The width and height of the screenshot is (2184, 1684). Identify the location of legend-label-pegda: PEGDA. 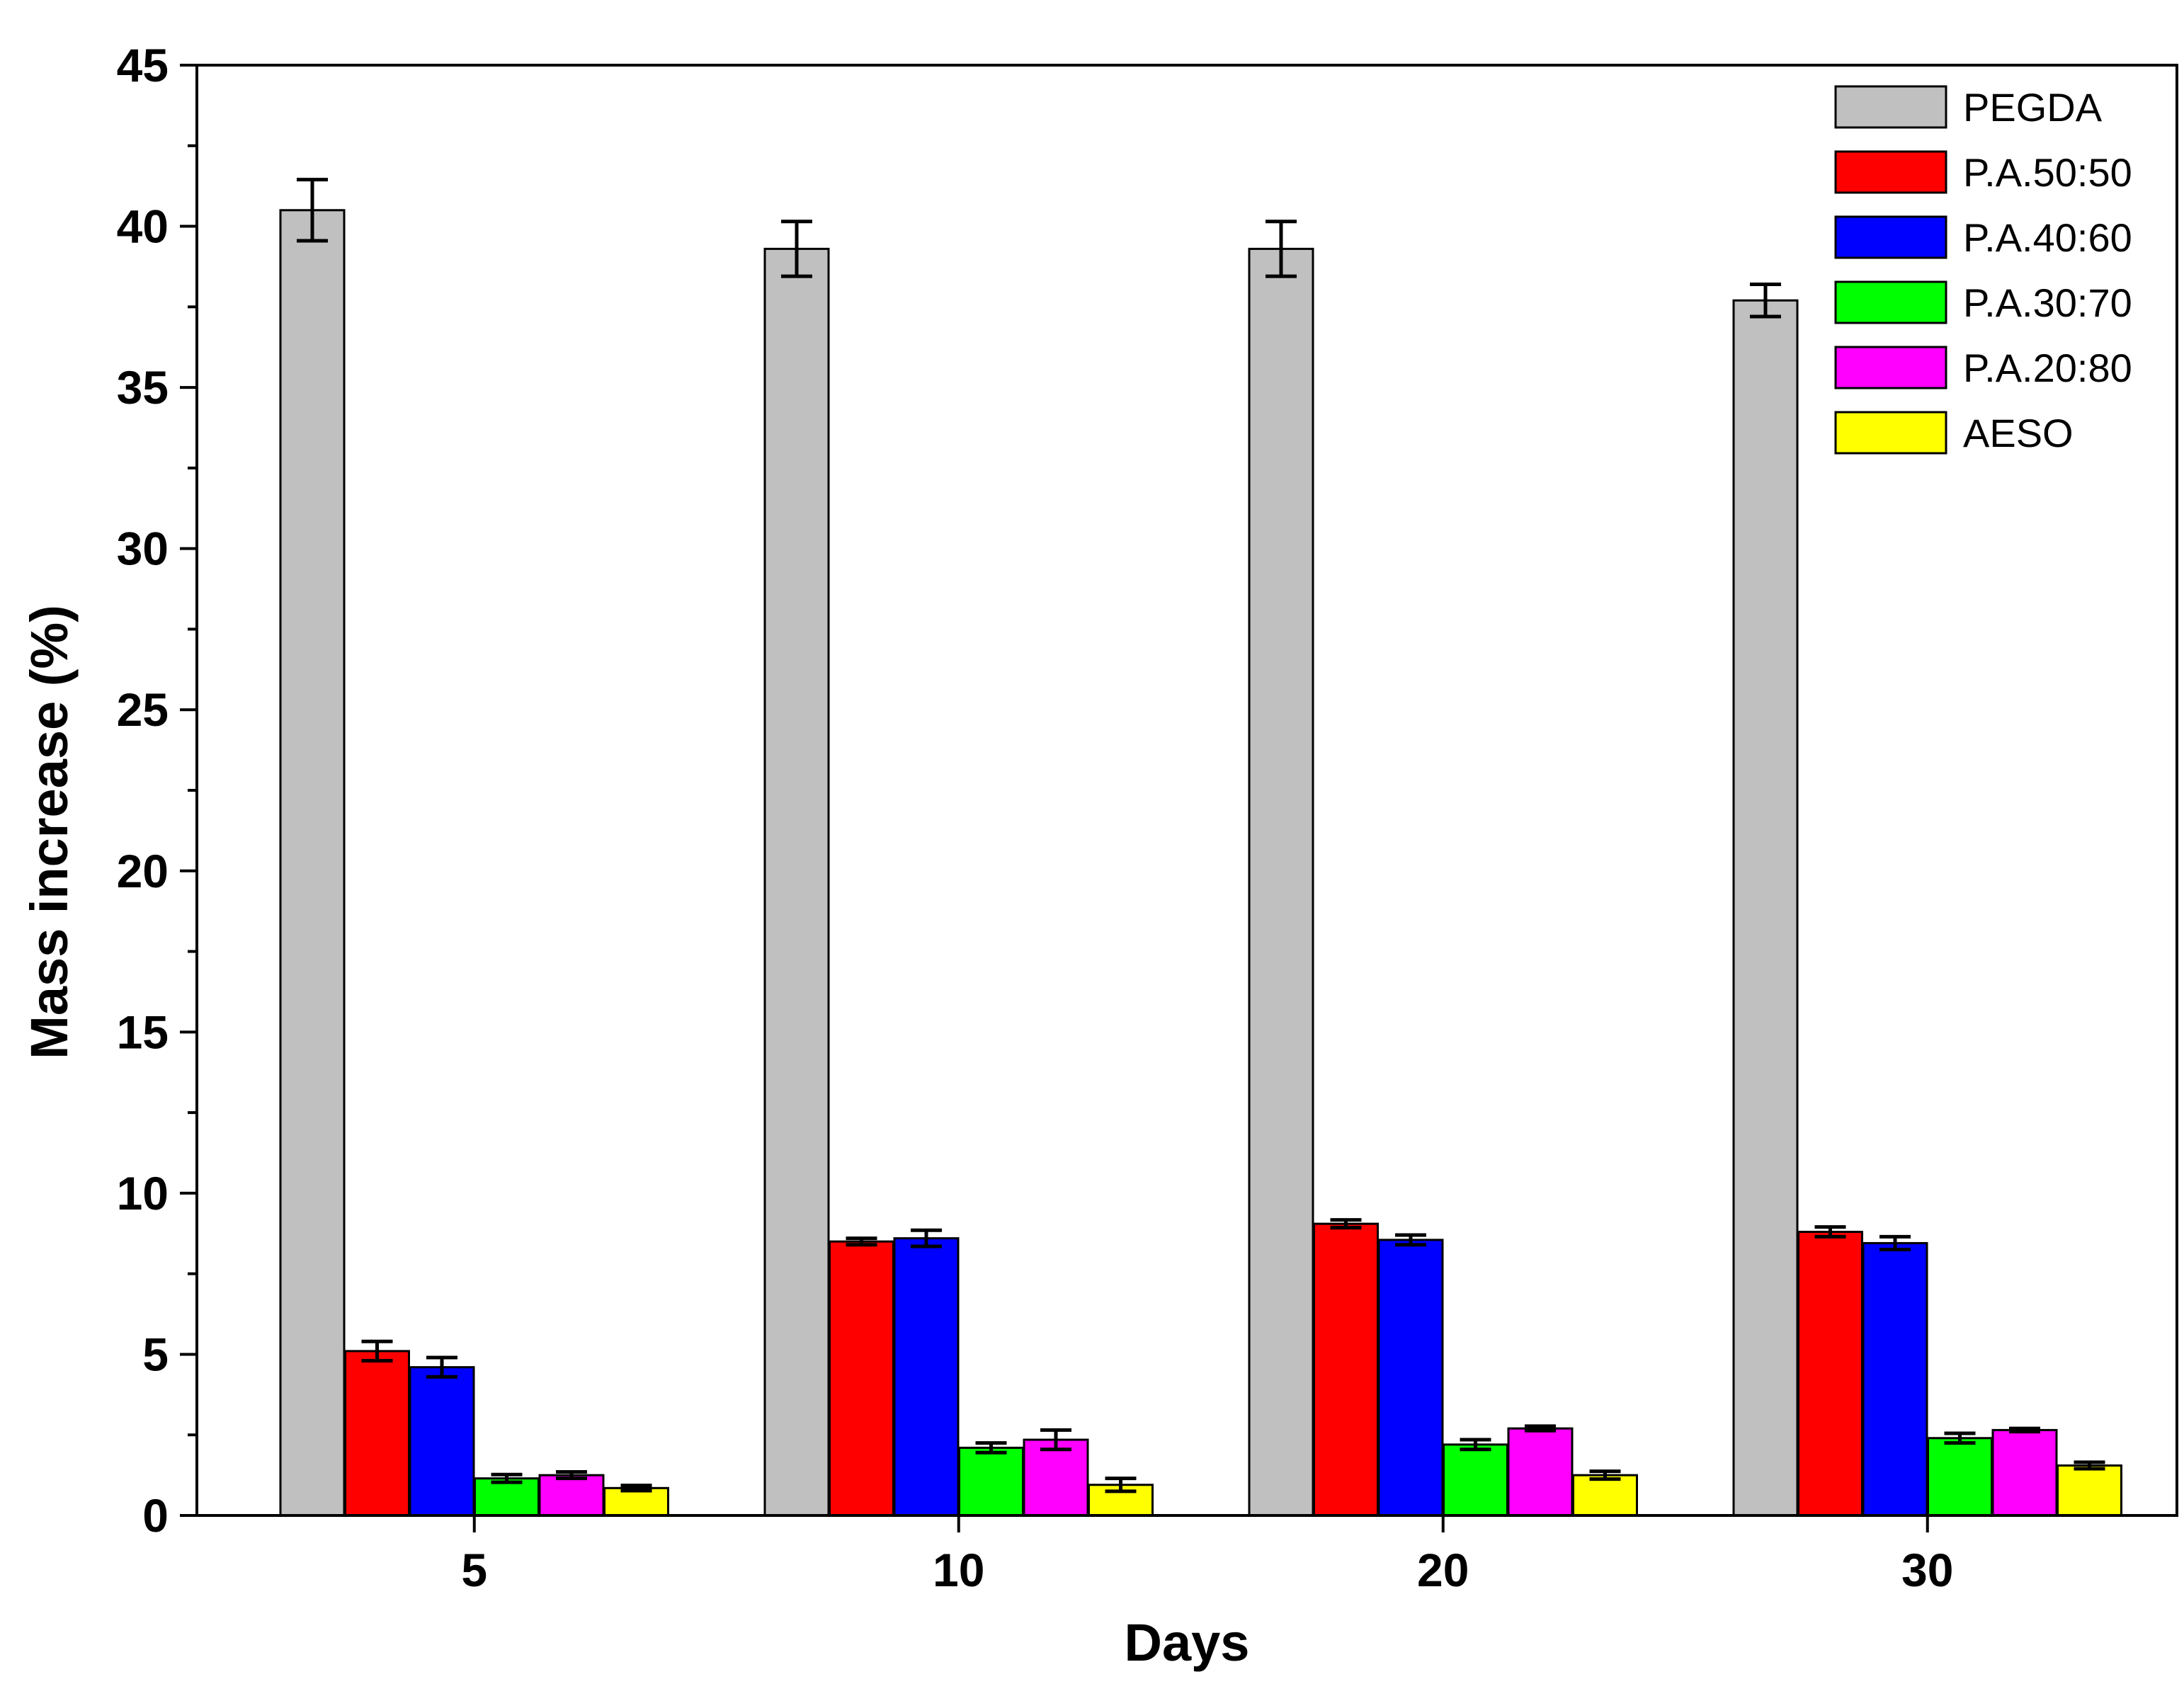
(2033, 107).